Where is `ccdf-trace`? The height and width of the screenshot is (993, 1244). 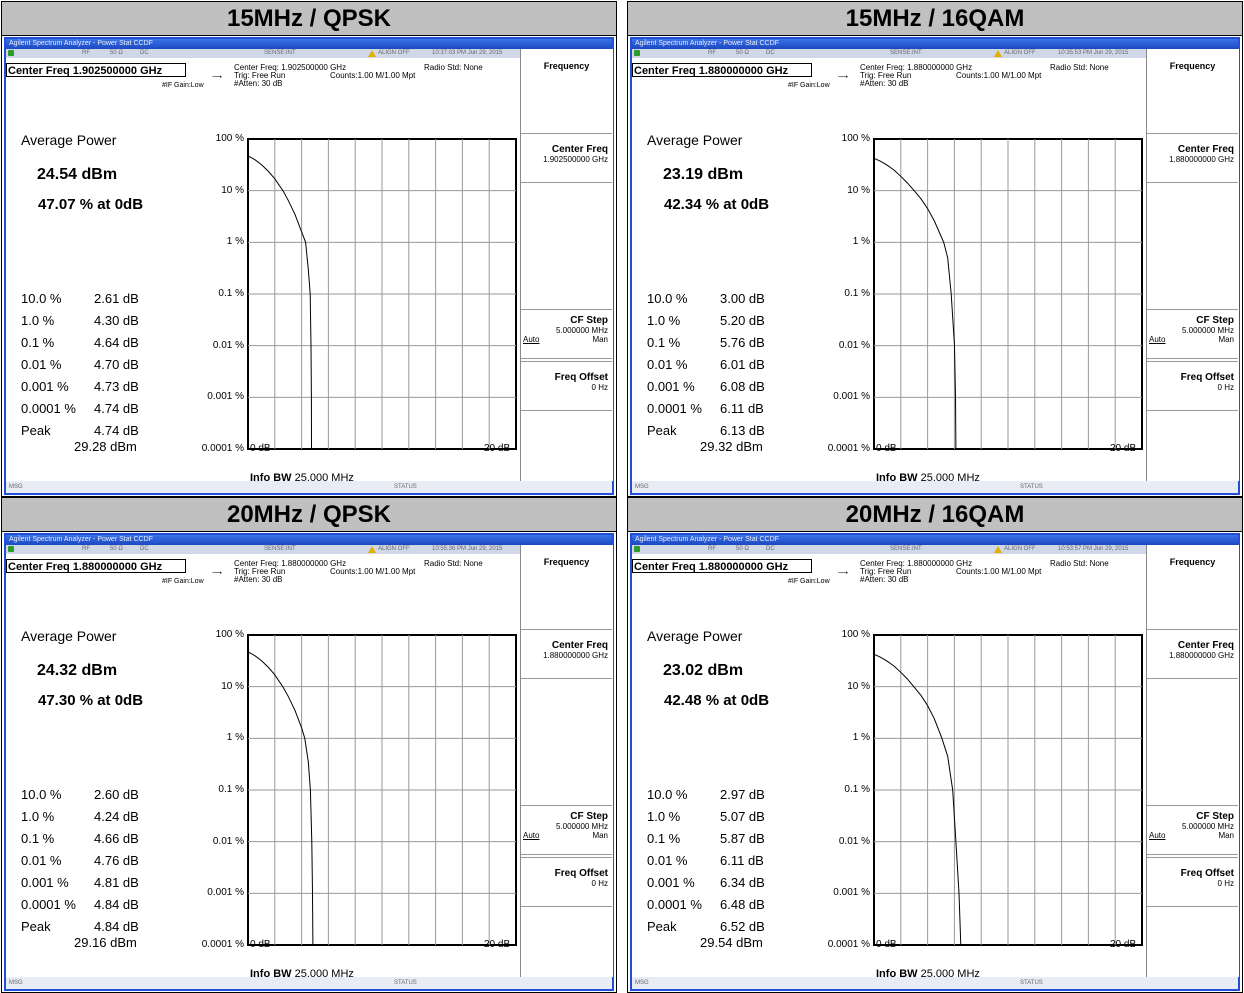 ccdf-trace is located at coordinates (280, 798).